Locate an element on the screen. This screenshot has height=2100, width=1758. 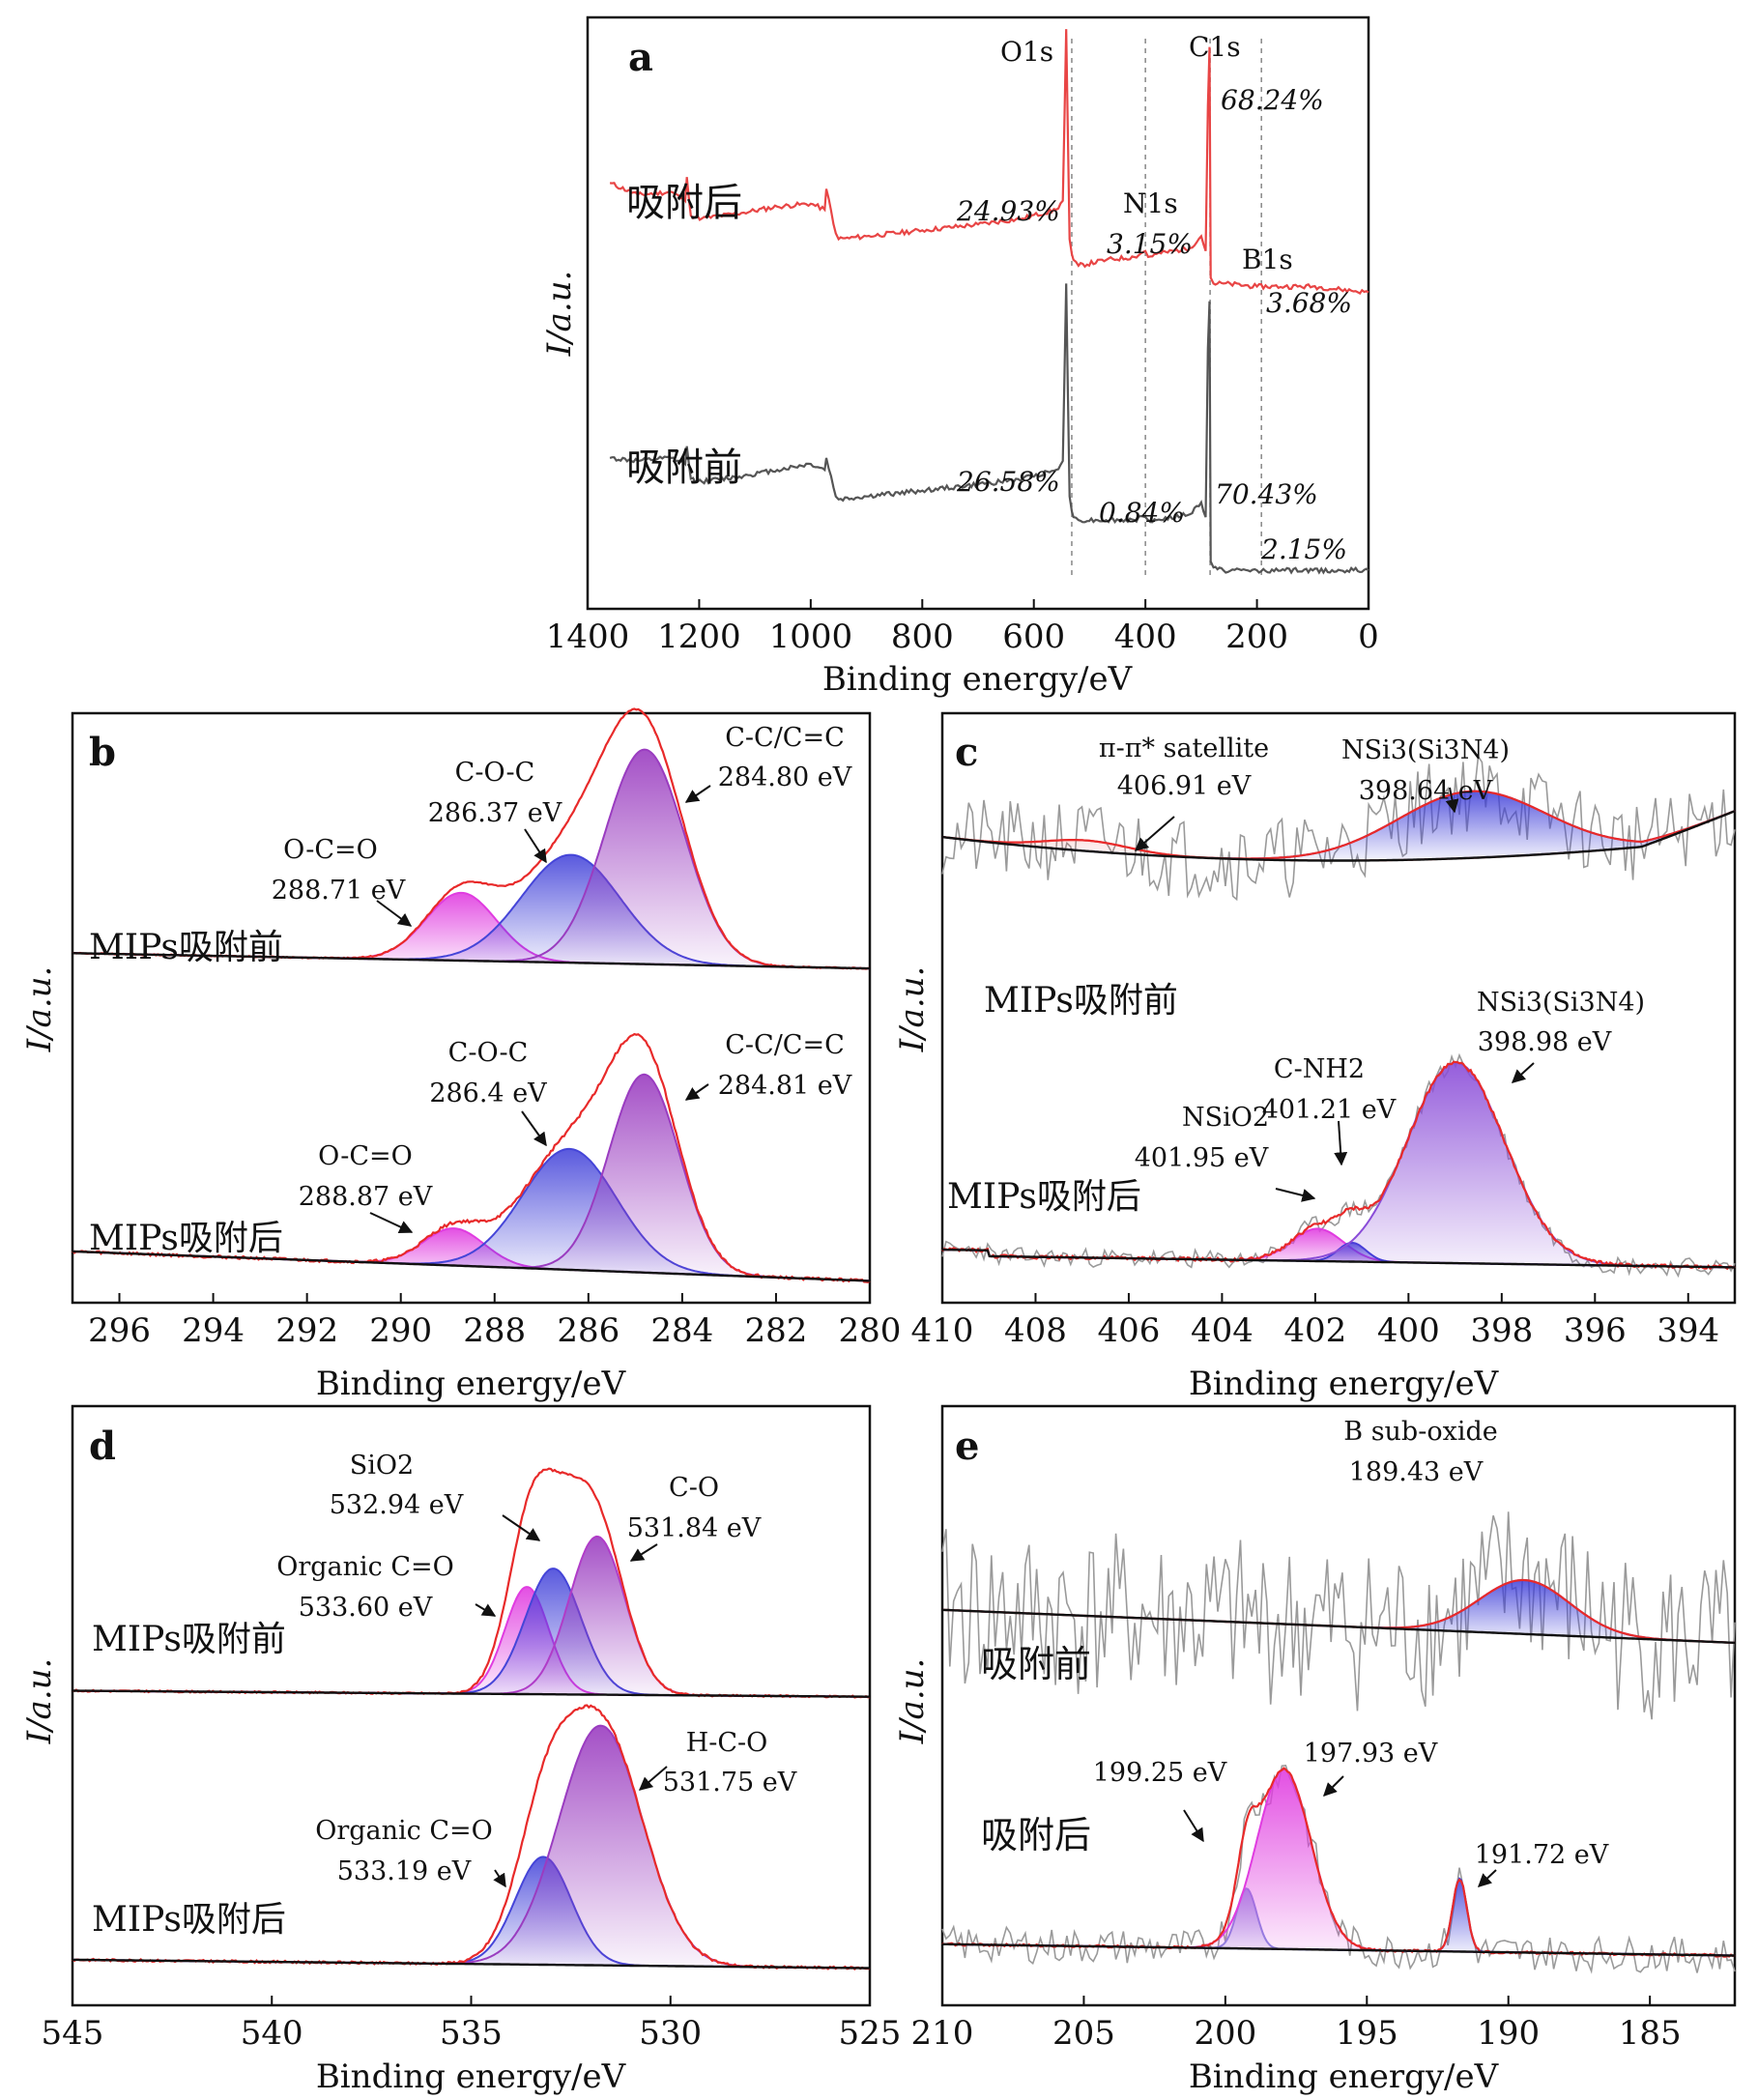
label-e-after: 吸附后 is located at coordinates (1036, 1835).